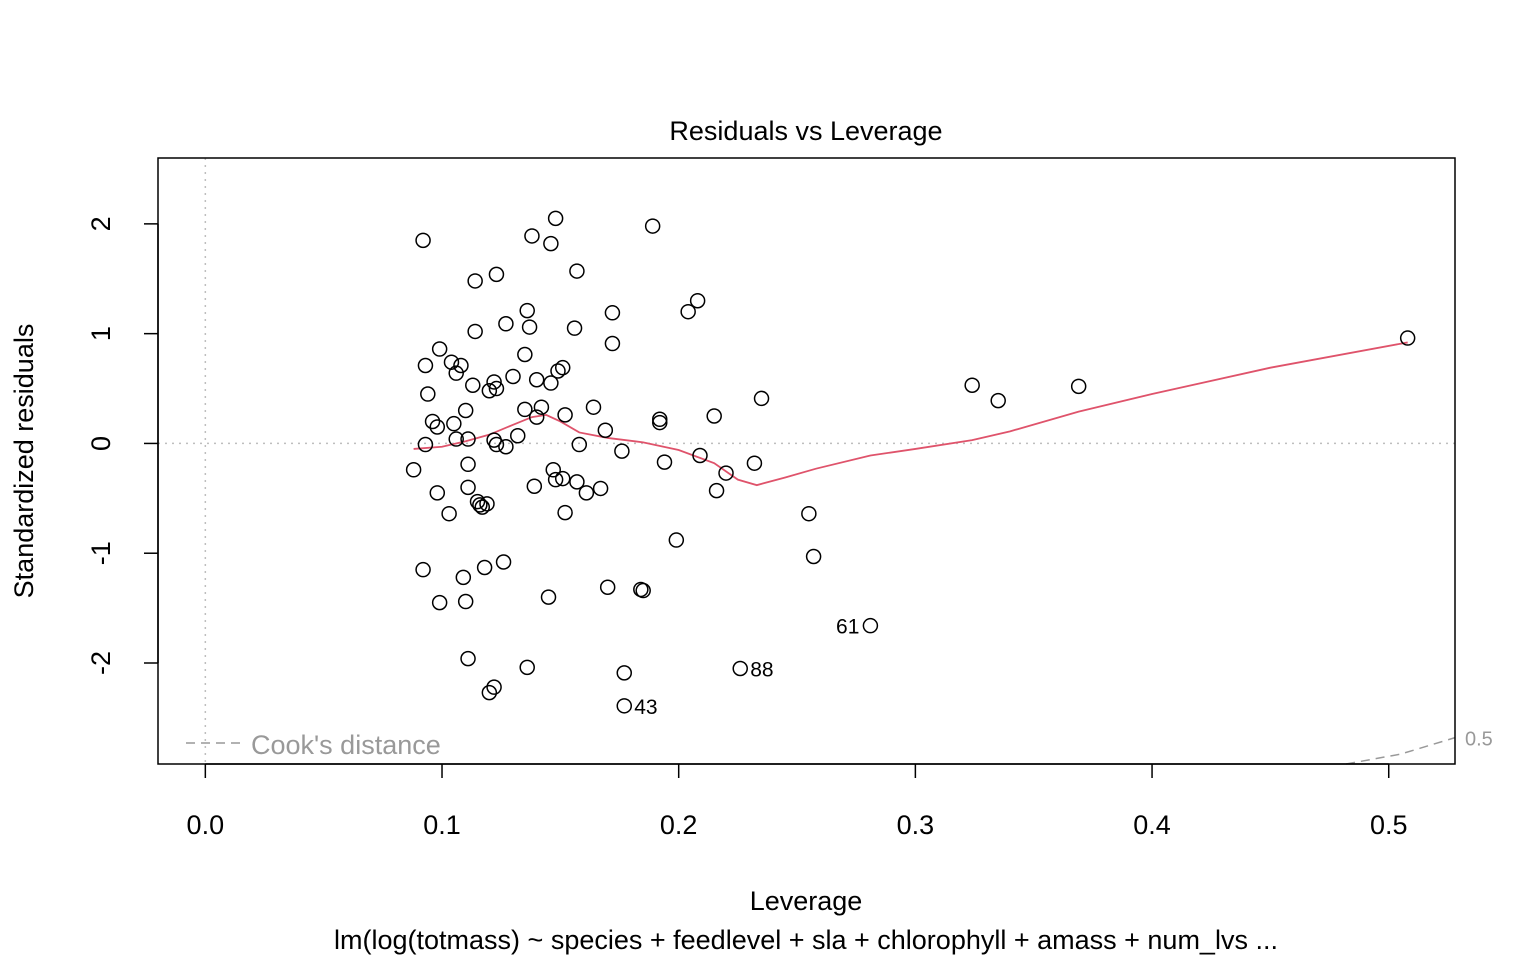 The height and width of the screenshot is (960, 1536). Describe the element at coordinates (346, 745) in the screenshot. I see `legend-cook-label: Cook's distance` at that location.